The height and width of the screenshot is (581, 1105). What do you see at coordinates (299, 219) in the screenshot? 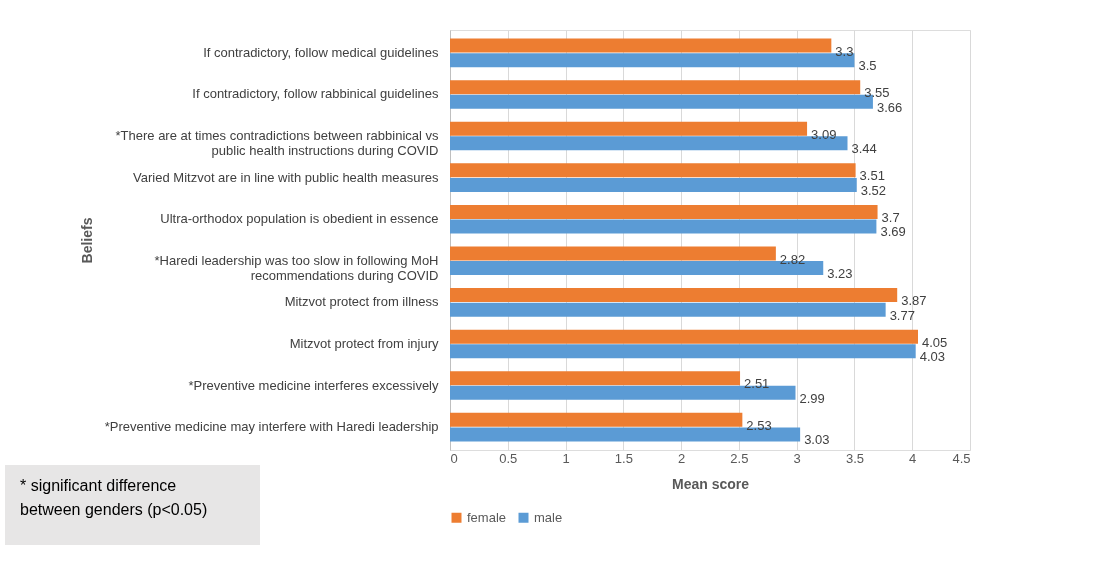
I see `y-tick-label: Ultra-orthodox population is obedient in essence` at bounding box center [299, 219].